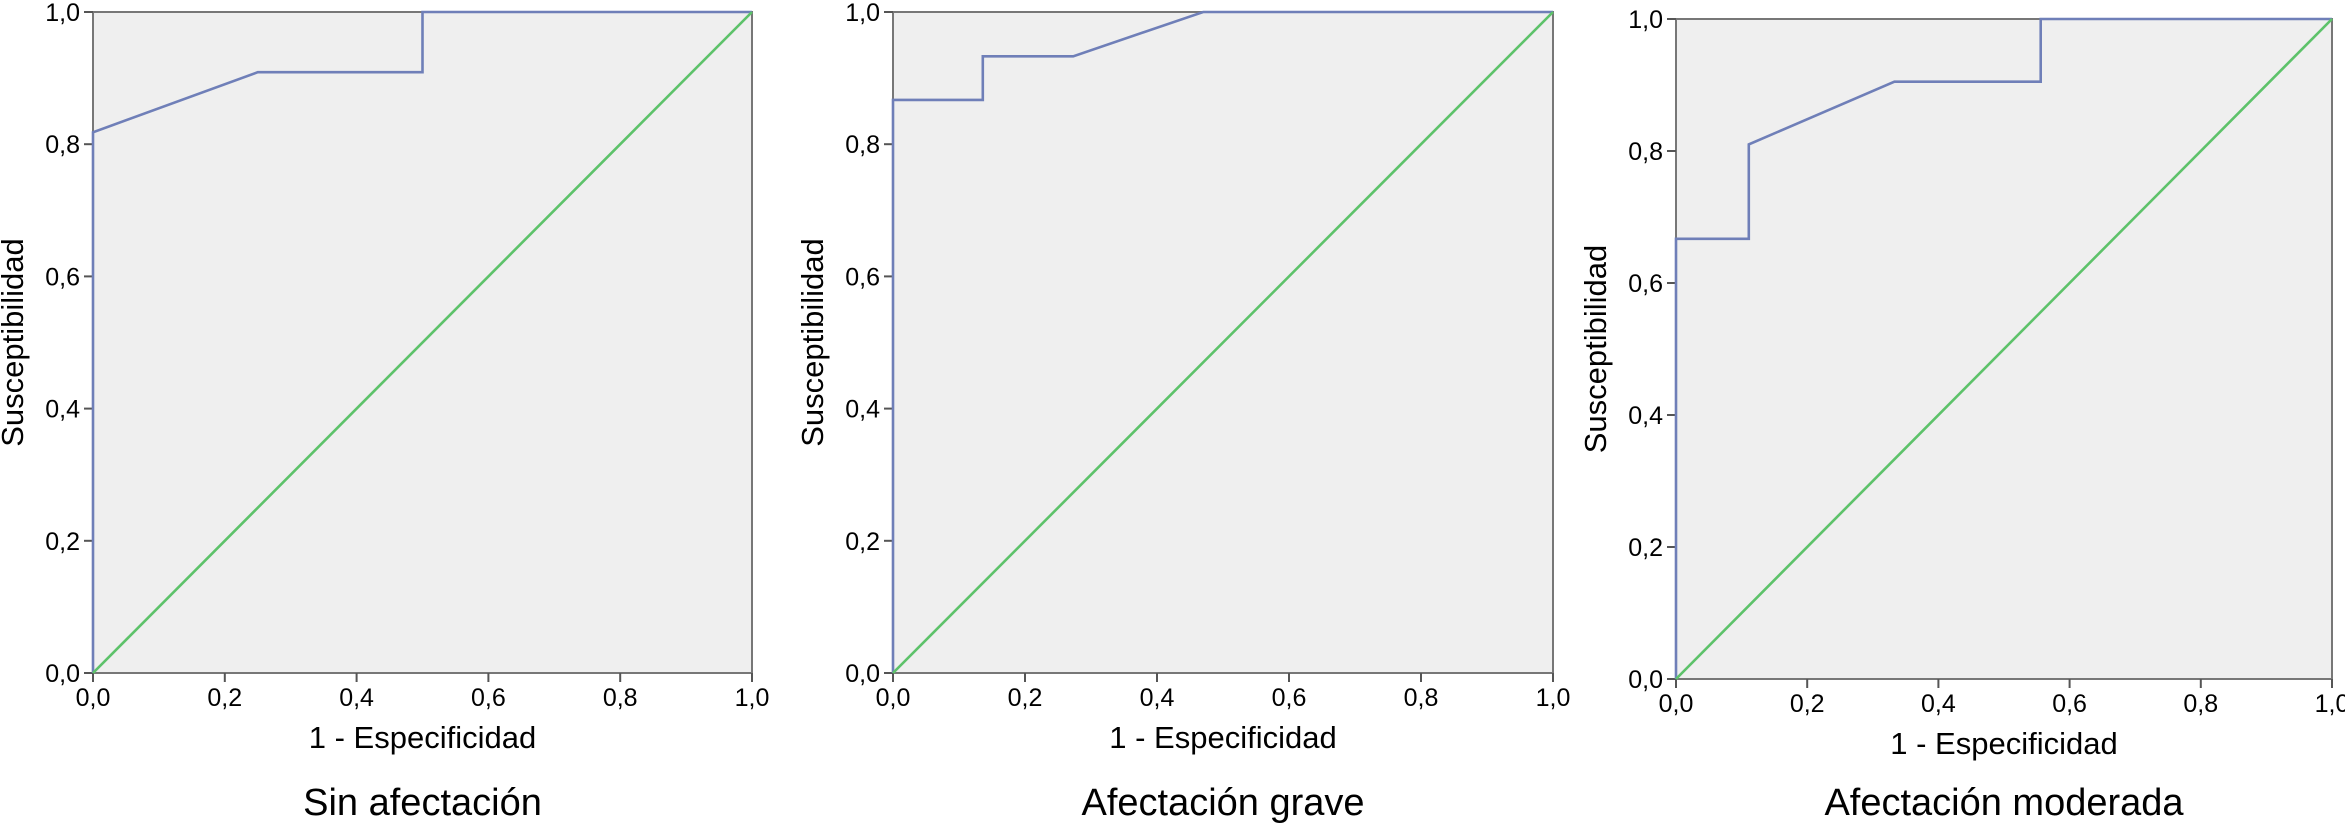  Describe the element at coordinates (422, 803) in the screenshot. I see `panel-title: Sin afectación` at that location.